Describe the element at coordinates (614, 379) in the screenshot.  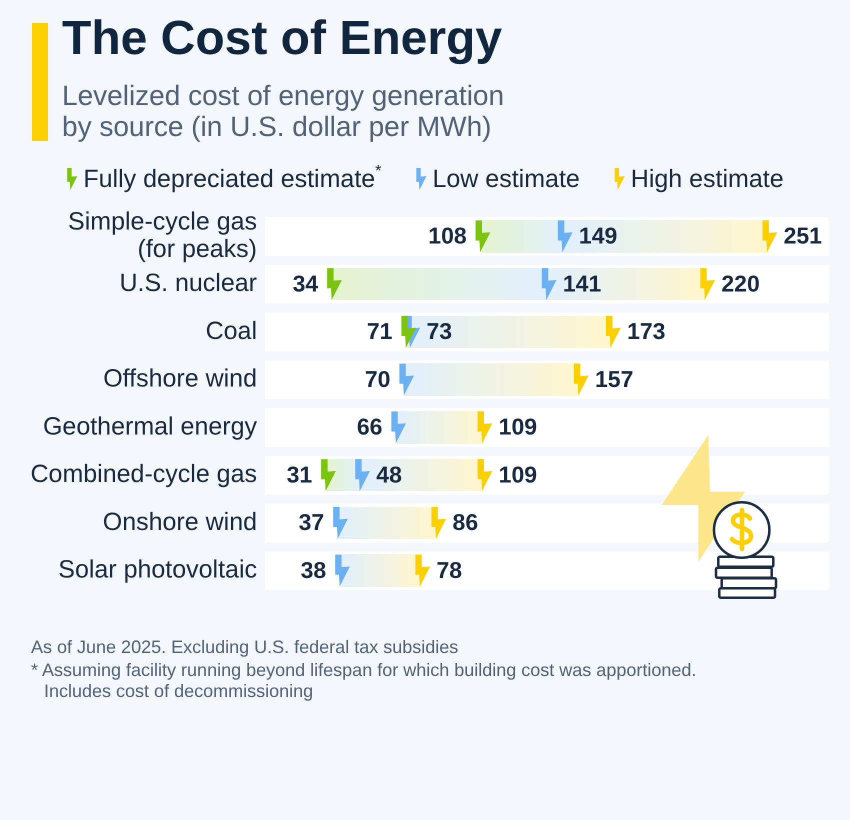
I see `data-label: 157` at that location.